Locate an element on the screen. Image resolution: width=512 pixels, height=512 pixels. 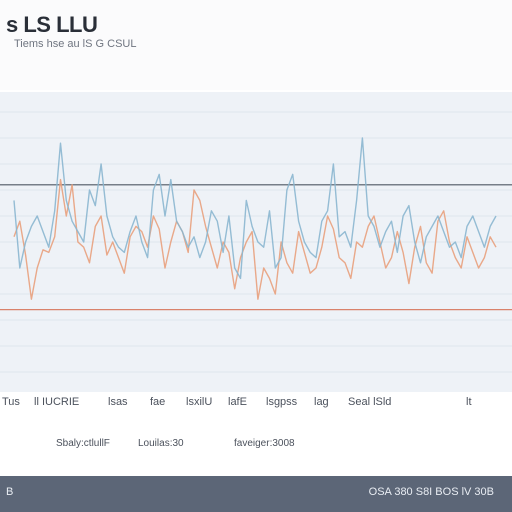
x-tick-label: lag is located at coordinates (321, 402).